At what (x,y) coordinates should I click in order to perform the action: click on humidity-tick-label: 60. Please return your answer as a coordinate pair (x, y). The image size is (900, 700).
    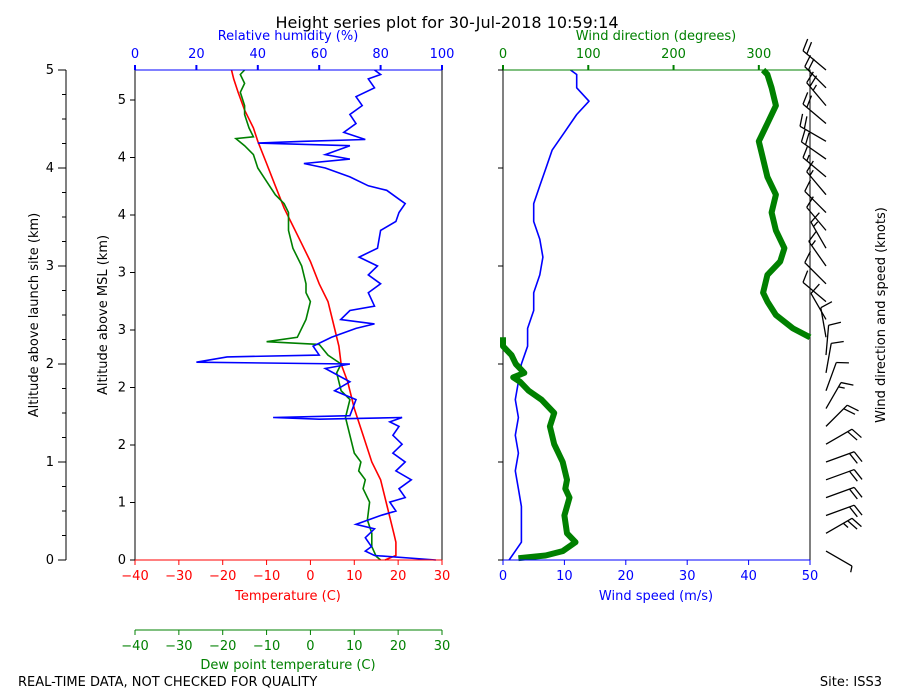
    Looking at the image, I should click on (319, 54).